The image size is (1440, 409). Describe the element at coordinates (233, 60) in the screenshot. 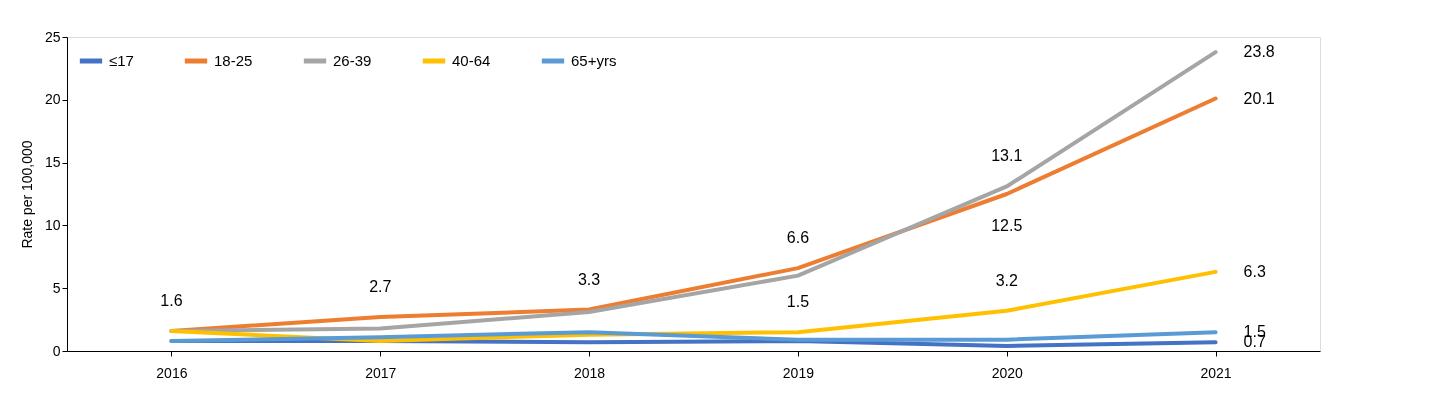

I see `legend-label: 18-25` at that location.